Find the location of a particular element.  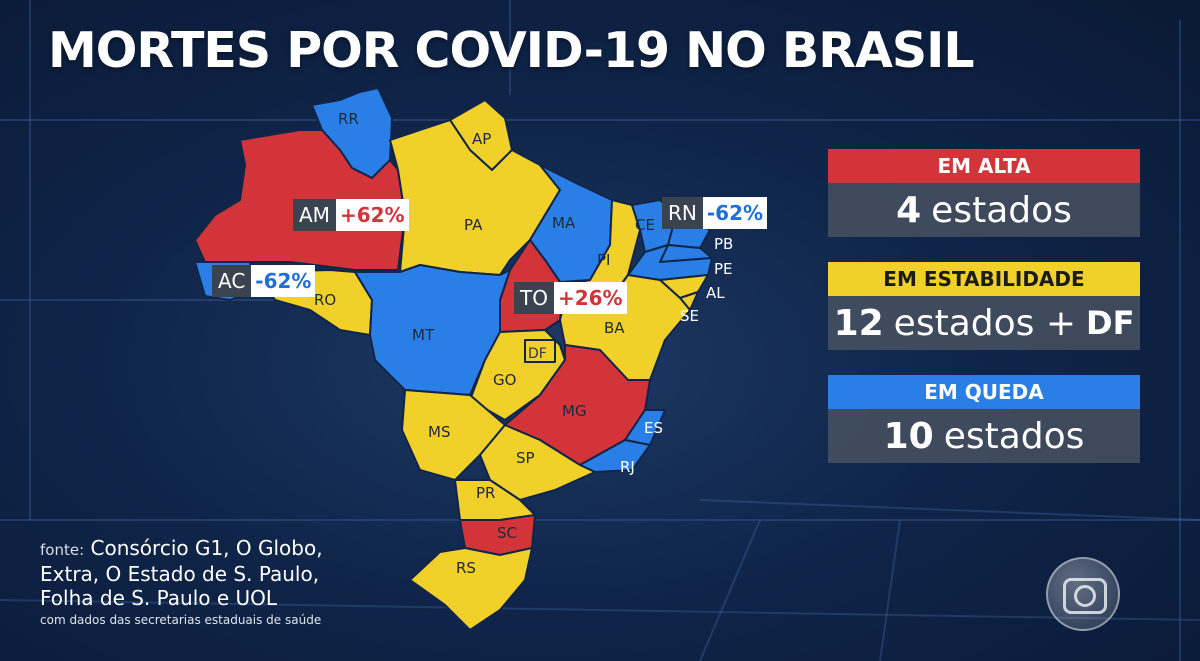

legend-em-estabilidade-unit: estados + is located at coordinates (984, 323).